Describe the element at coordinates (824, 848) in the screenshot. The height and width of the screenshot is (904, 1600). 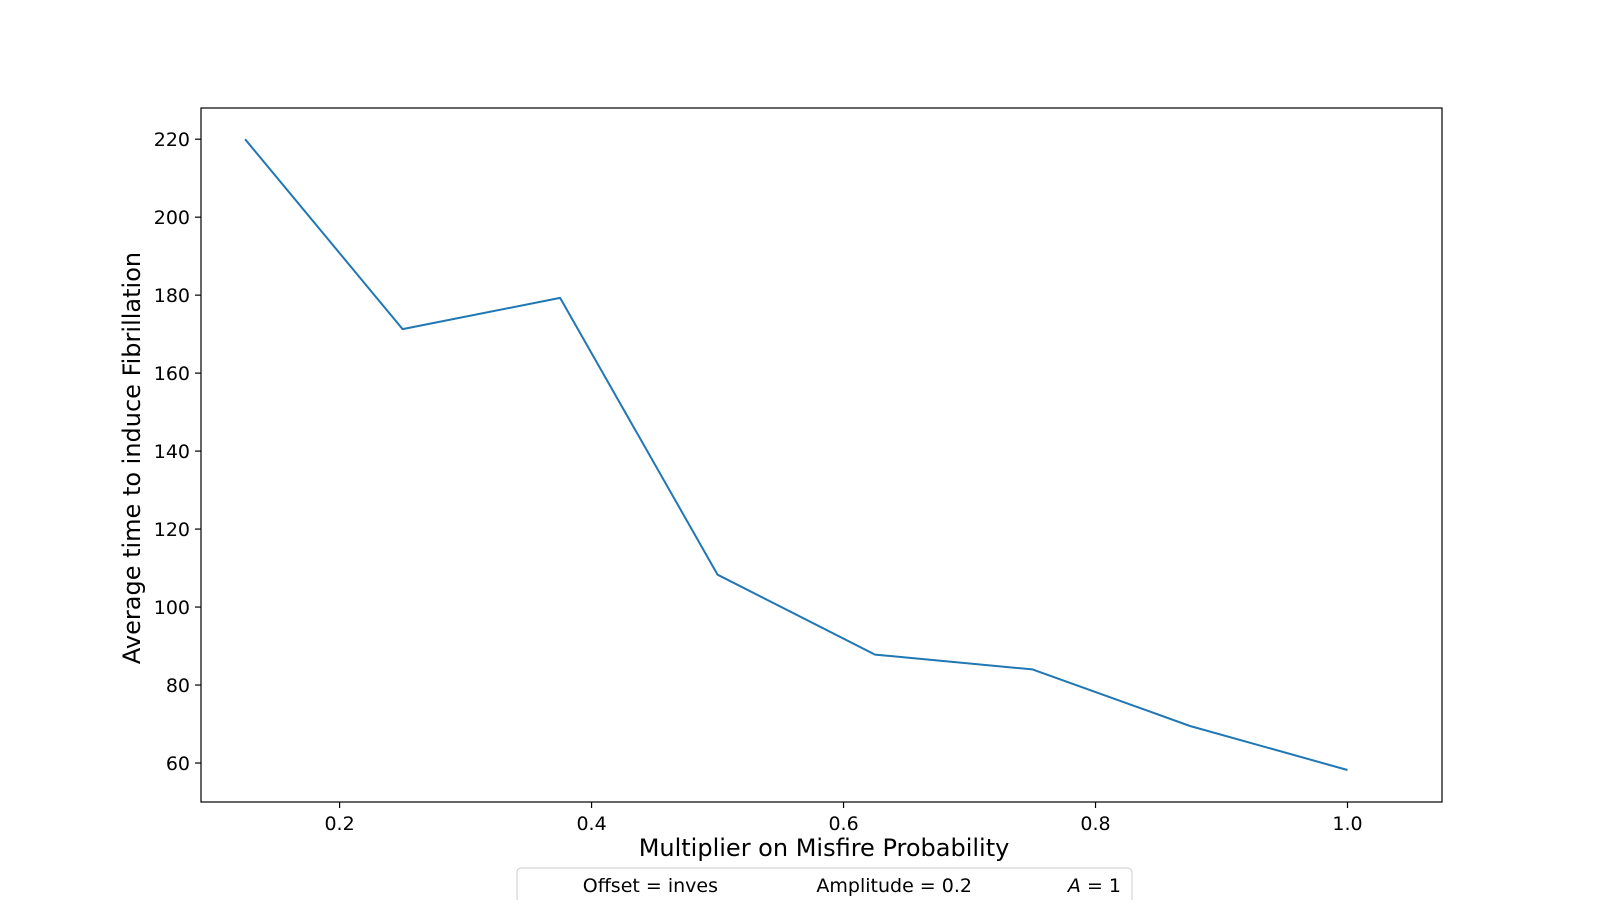
I see `x-axis-title: Multiplier on Misfire Probability` at that location.